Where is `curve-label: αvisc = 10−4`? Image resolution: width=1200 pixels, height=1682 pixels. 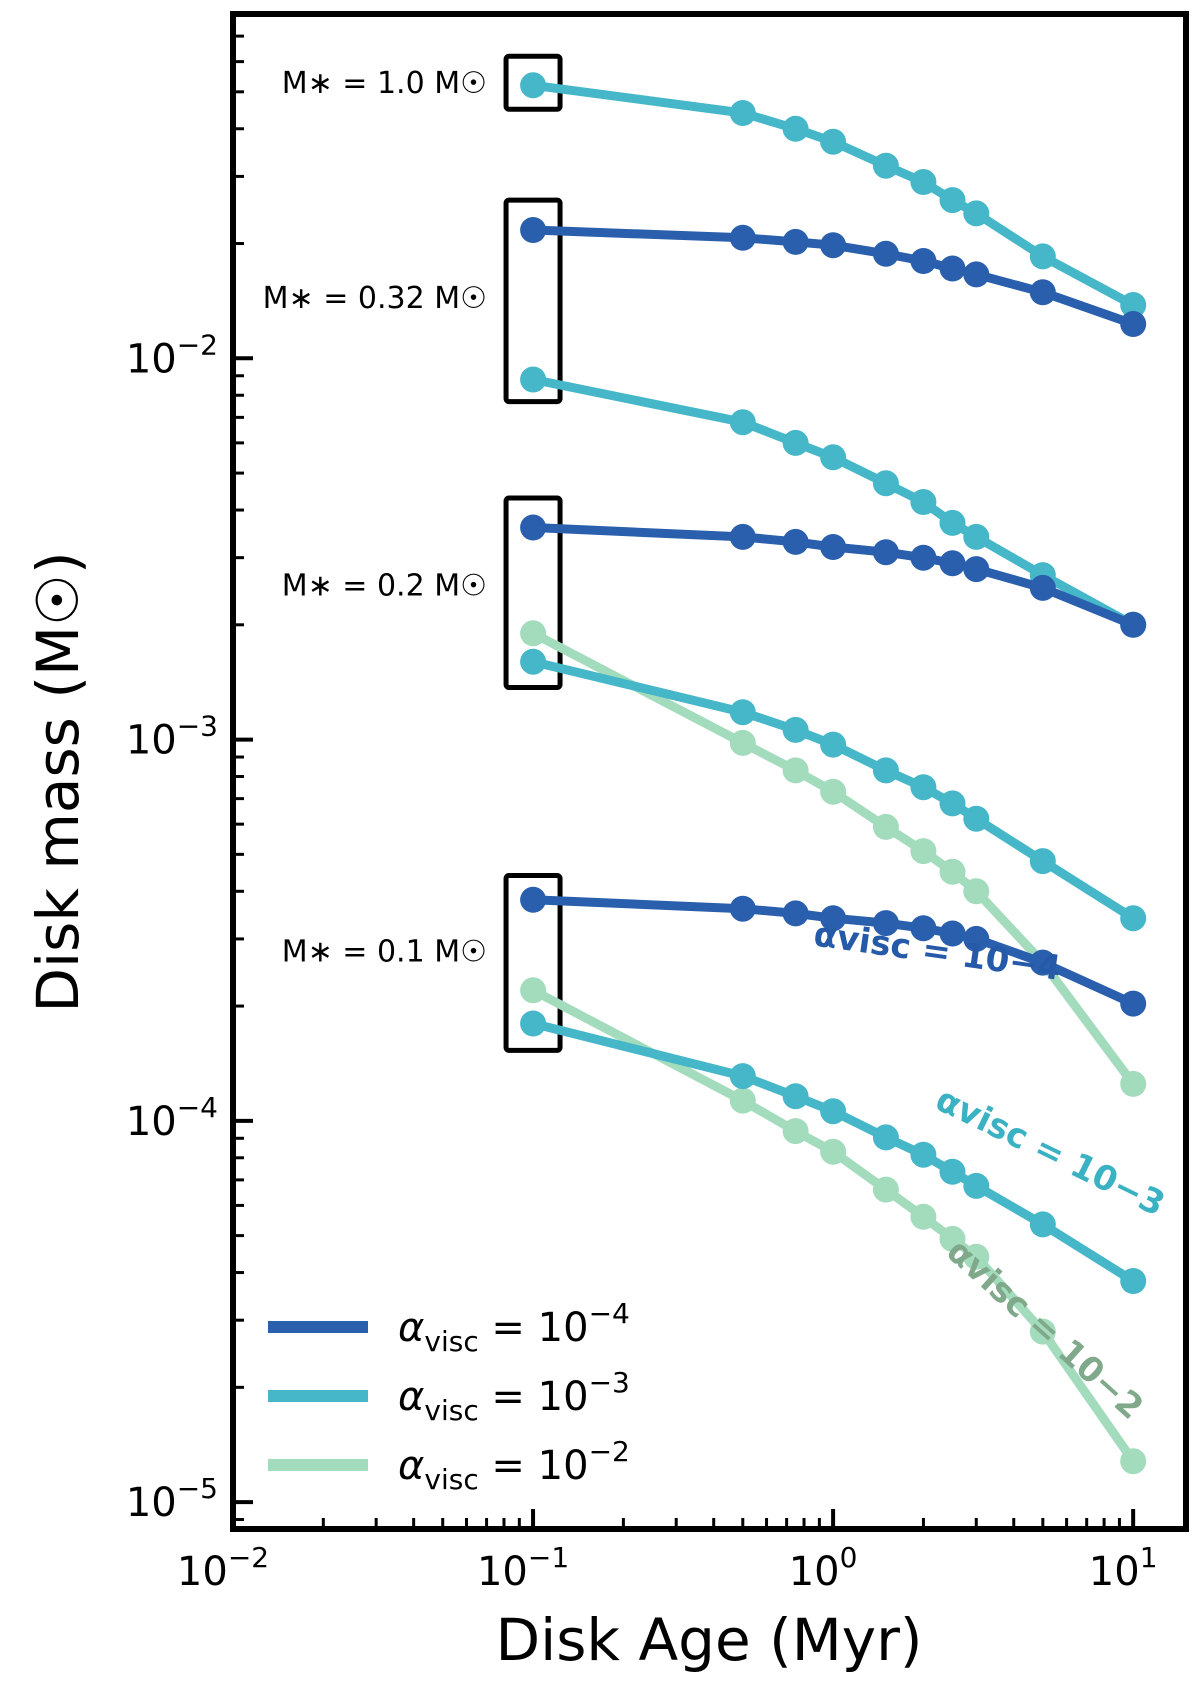
curve-label: αvisc = 10−4 is located at coordinates (937, 952).